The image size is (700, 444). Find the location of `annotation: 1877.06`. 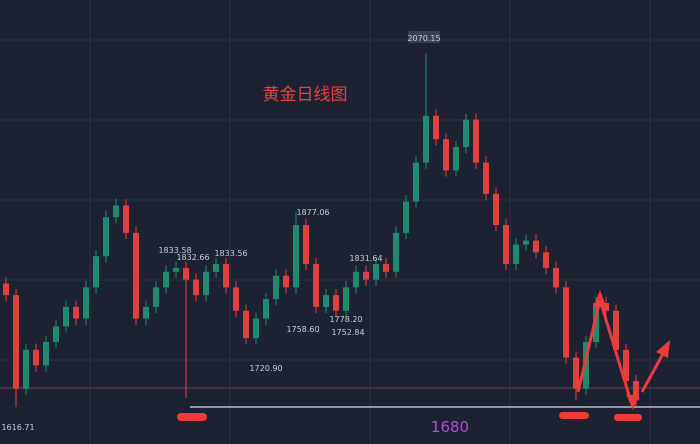

annotation: 1877.06 is located at coordinates (312, 212).